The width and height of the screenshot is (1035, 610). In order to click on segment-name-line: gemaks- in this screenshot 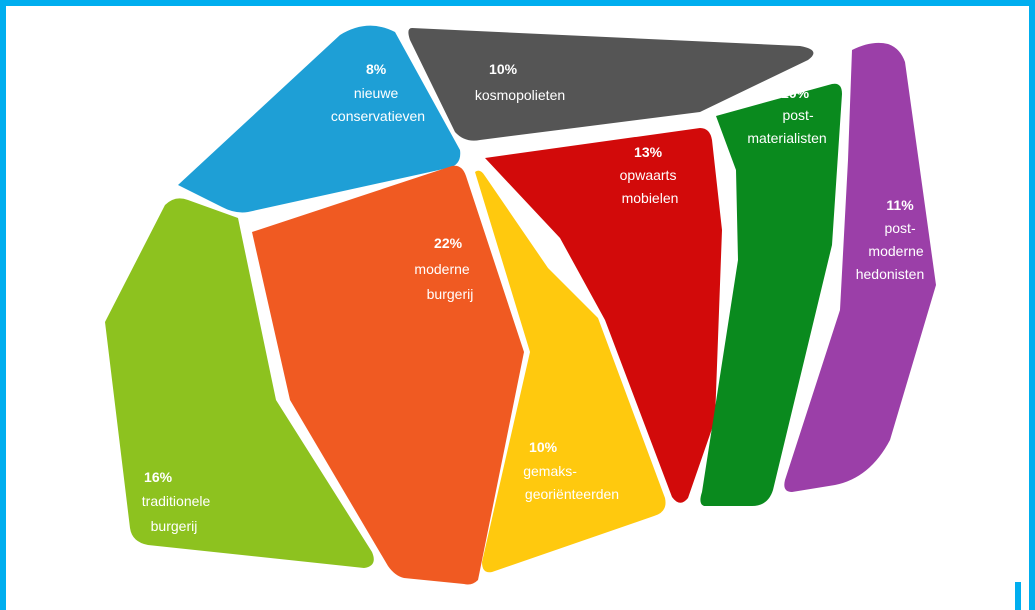, I will do `click(550, 471)`.